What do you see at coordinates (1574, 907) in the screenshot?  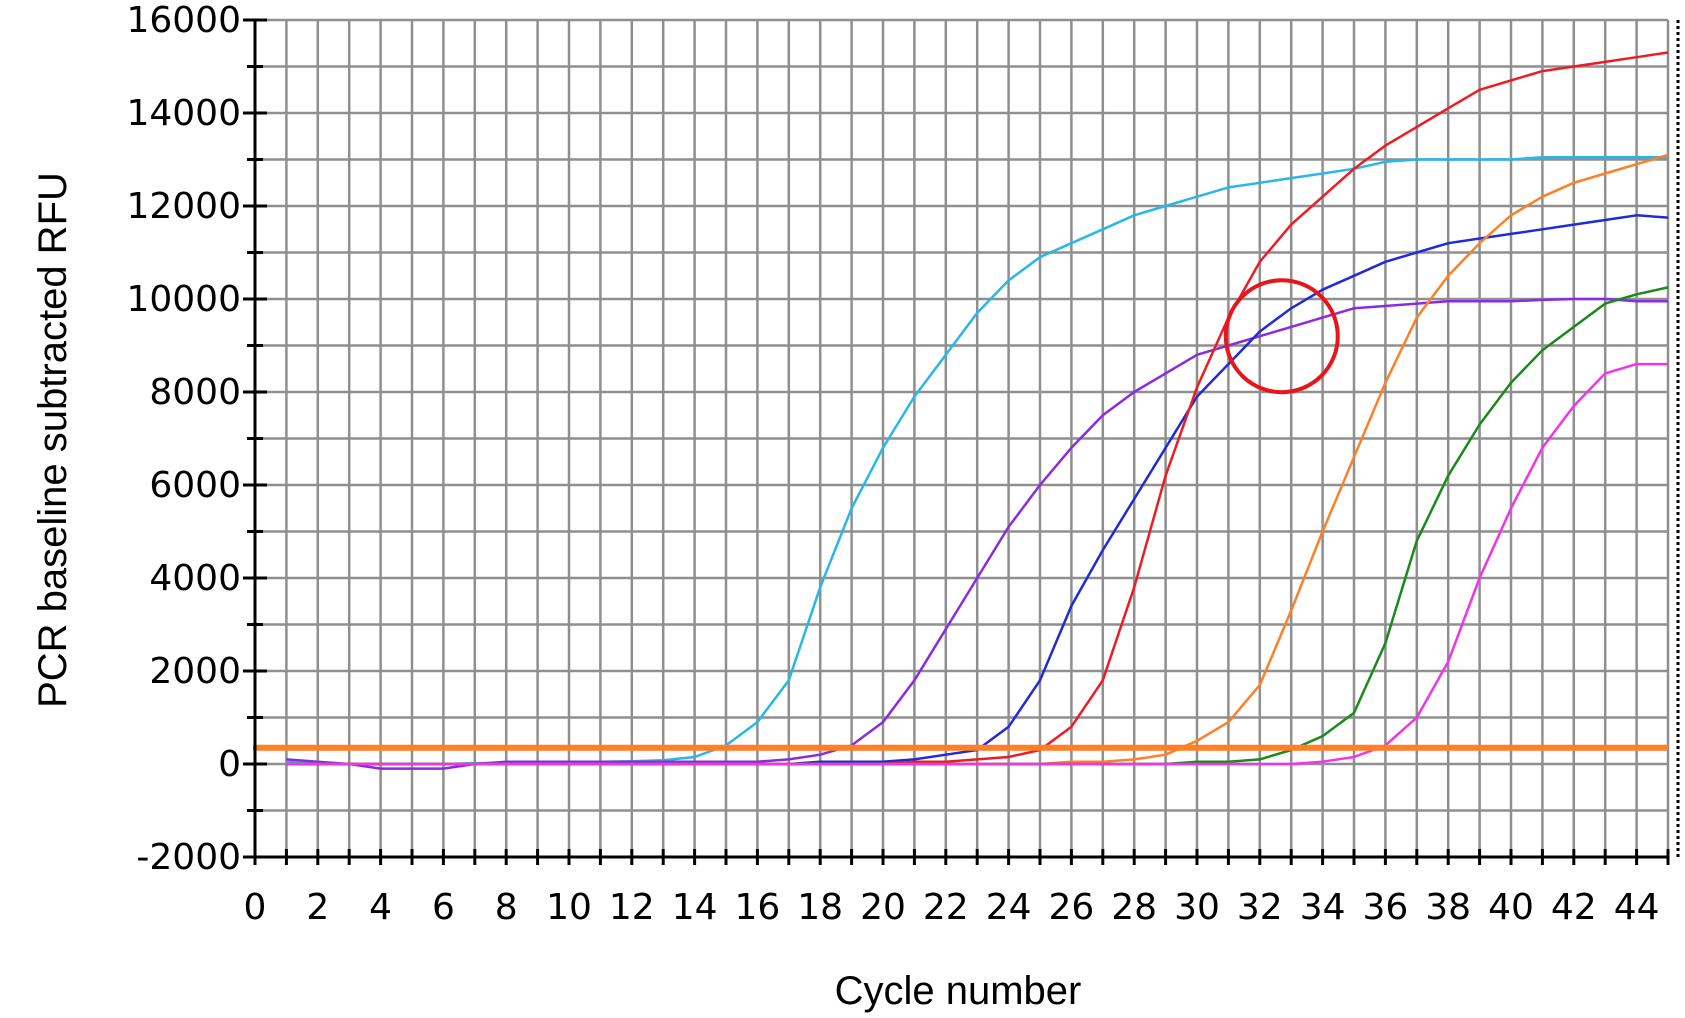 I see `x-tick-label: 42` at bounding box center [1574, 907].